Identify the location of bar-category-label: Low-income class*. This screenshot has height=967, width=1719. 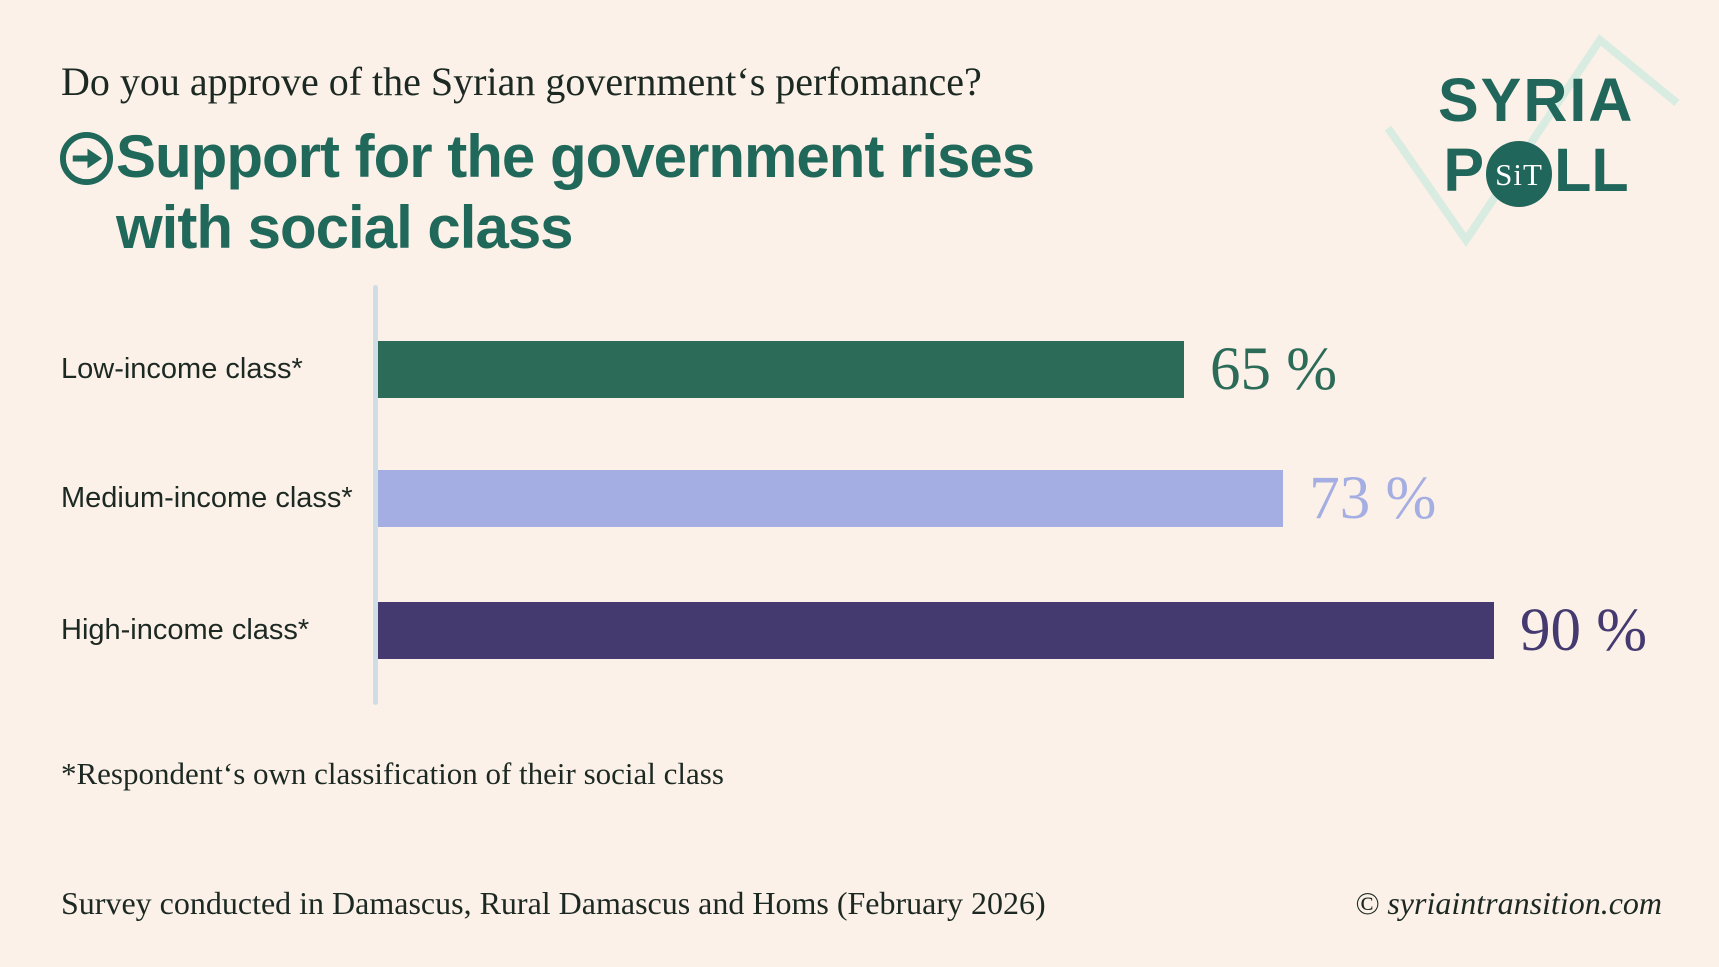
(182, 369).